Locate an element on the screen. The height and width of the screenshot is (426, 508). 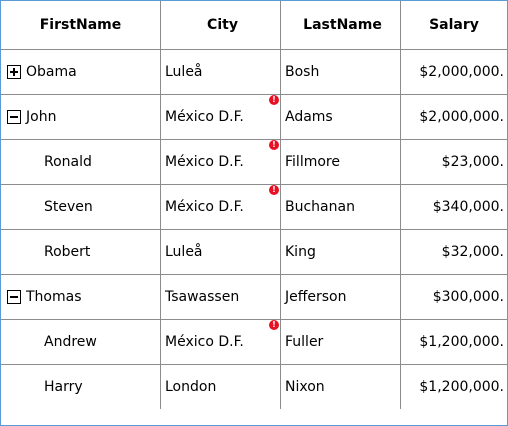
table-row: Ronald México D.F.! Fillmore $23,000. is located at coordinates (254, 162).